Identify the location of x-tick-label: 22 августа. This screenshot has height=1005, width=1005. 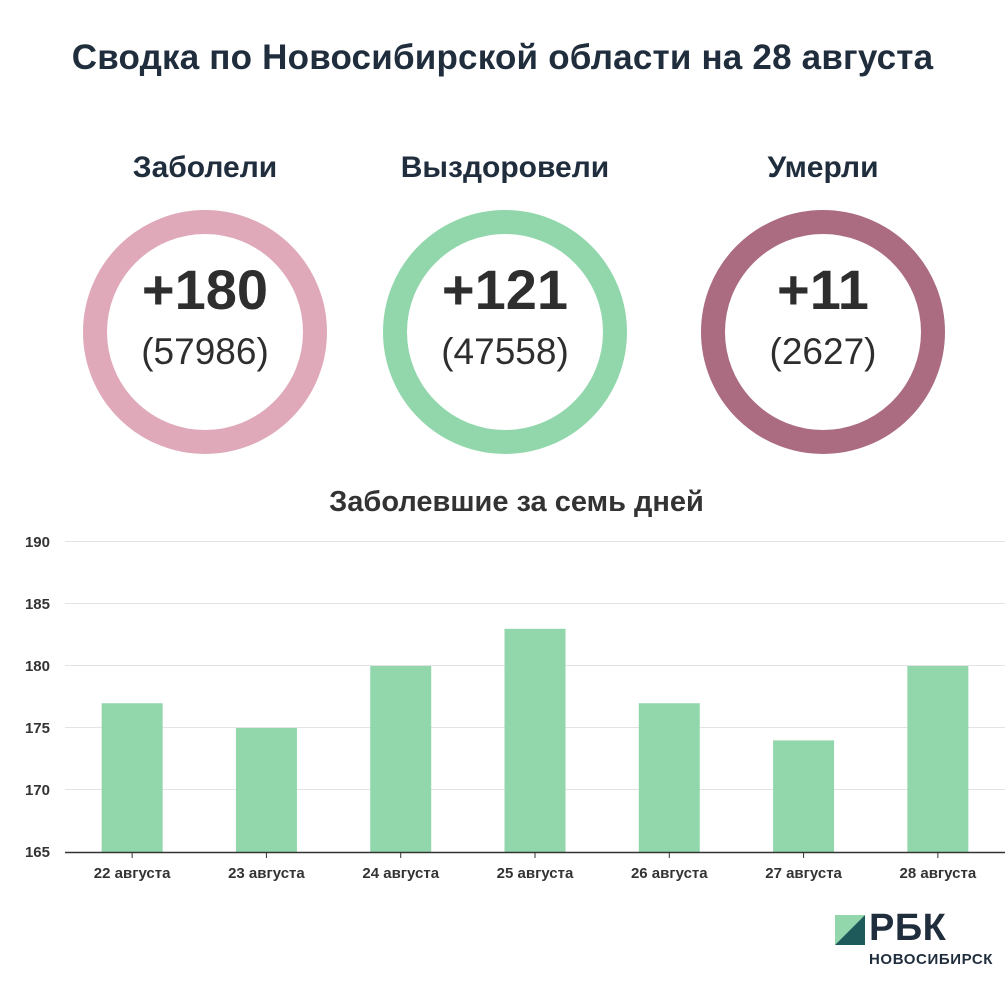
(132, 873).